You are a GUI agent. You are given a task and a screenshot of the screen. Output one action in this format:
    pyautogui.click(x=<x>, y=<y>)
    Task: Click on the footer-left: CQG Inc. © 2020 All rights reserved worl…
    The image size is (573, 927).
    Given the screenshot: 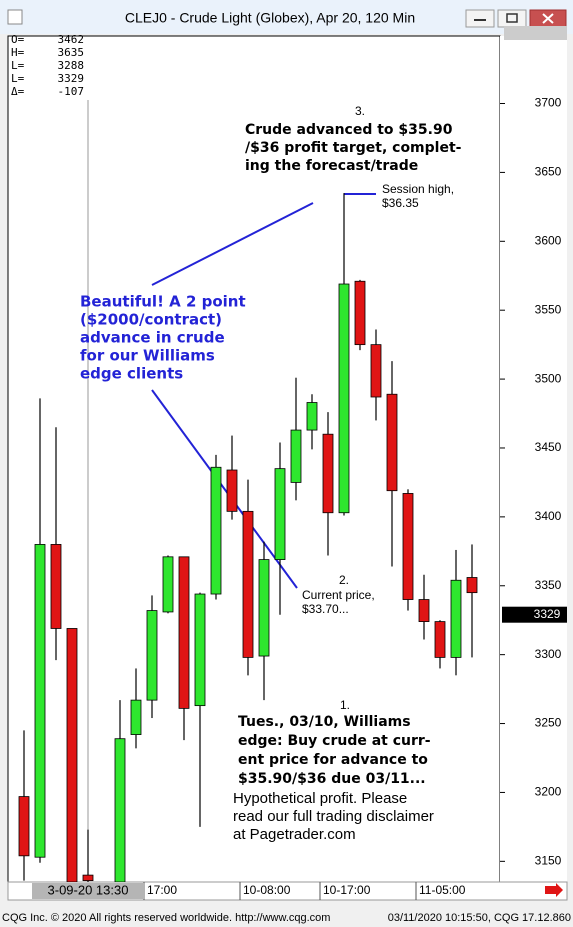 What is the action you would take?
    pyautogui.click(x=166, y=918)
    